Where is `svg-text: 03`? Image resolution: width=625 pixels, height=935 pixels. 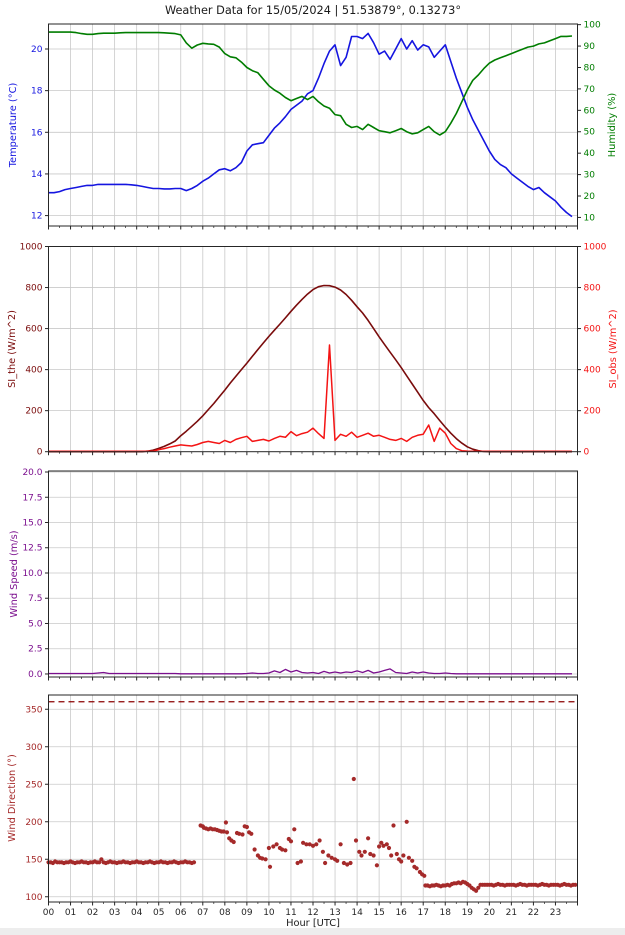
svg-text: 03 is located at coordinates (114, 913).